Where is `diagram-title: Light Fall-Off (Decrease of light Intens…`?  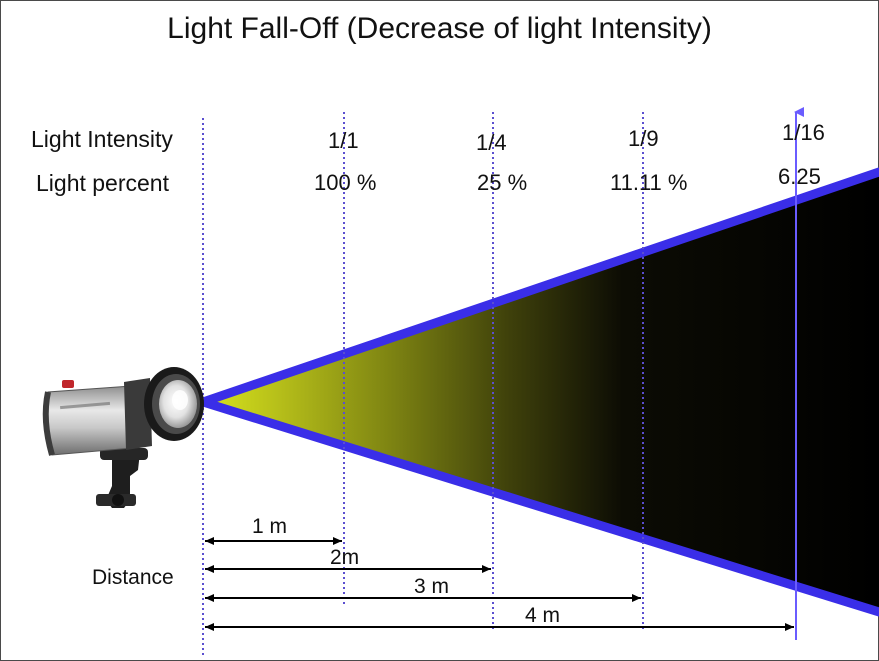 diagram-title: Light Fall-Off (Decrease of light Intens… is located at coordinates (439, 28).